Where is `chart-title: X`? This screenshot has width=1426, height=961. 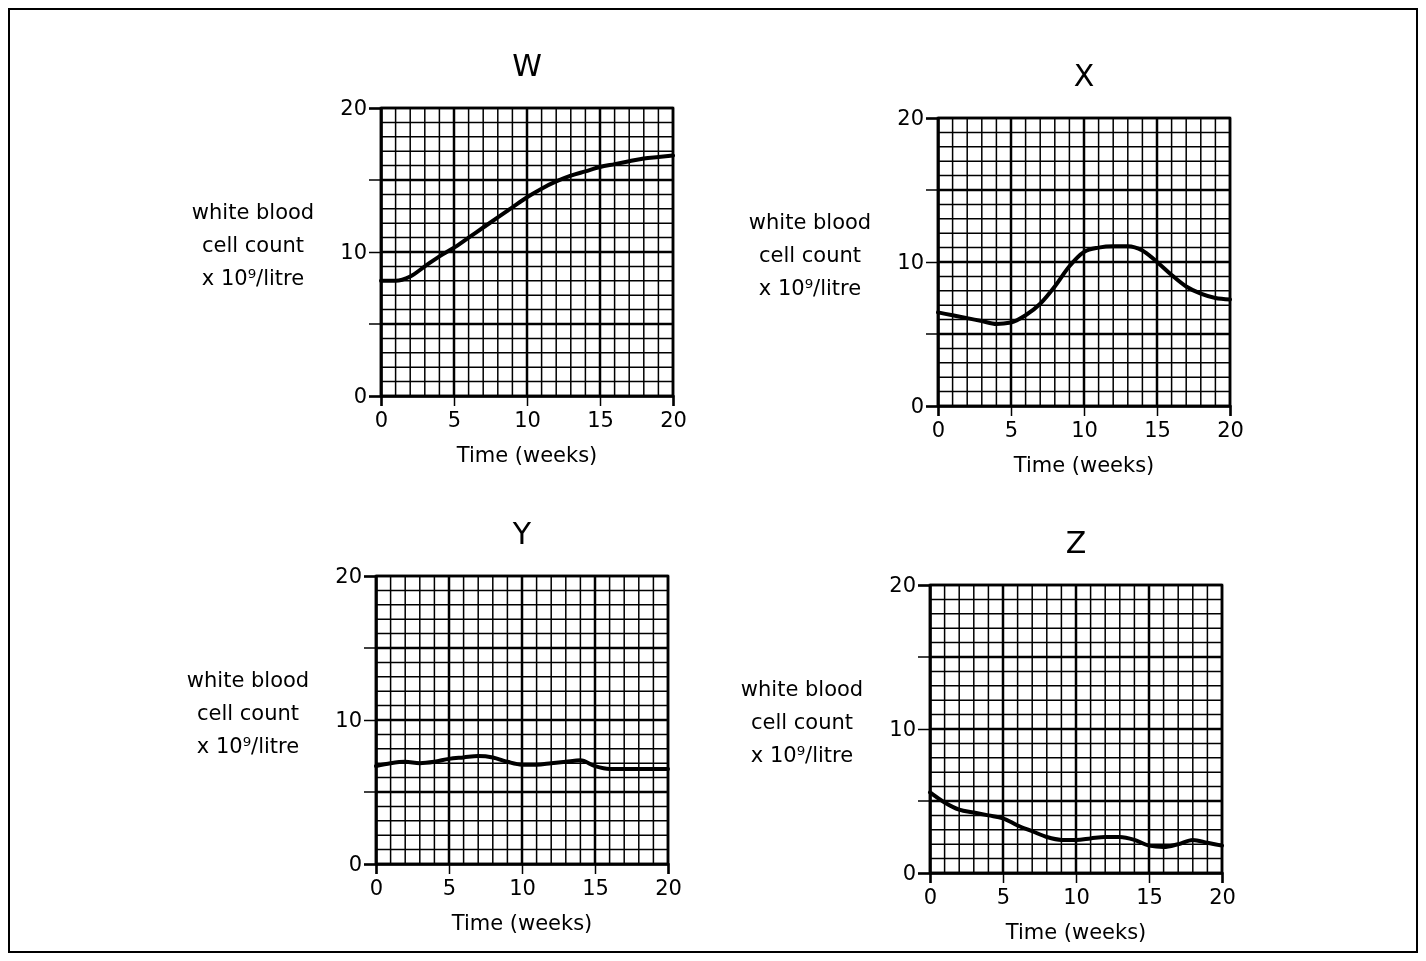
chart-title: X is located at coordinates (1084, 75).